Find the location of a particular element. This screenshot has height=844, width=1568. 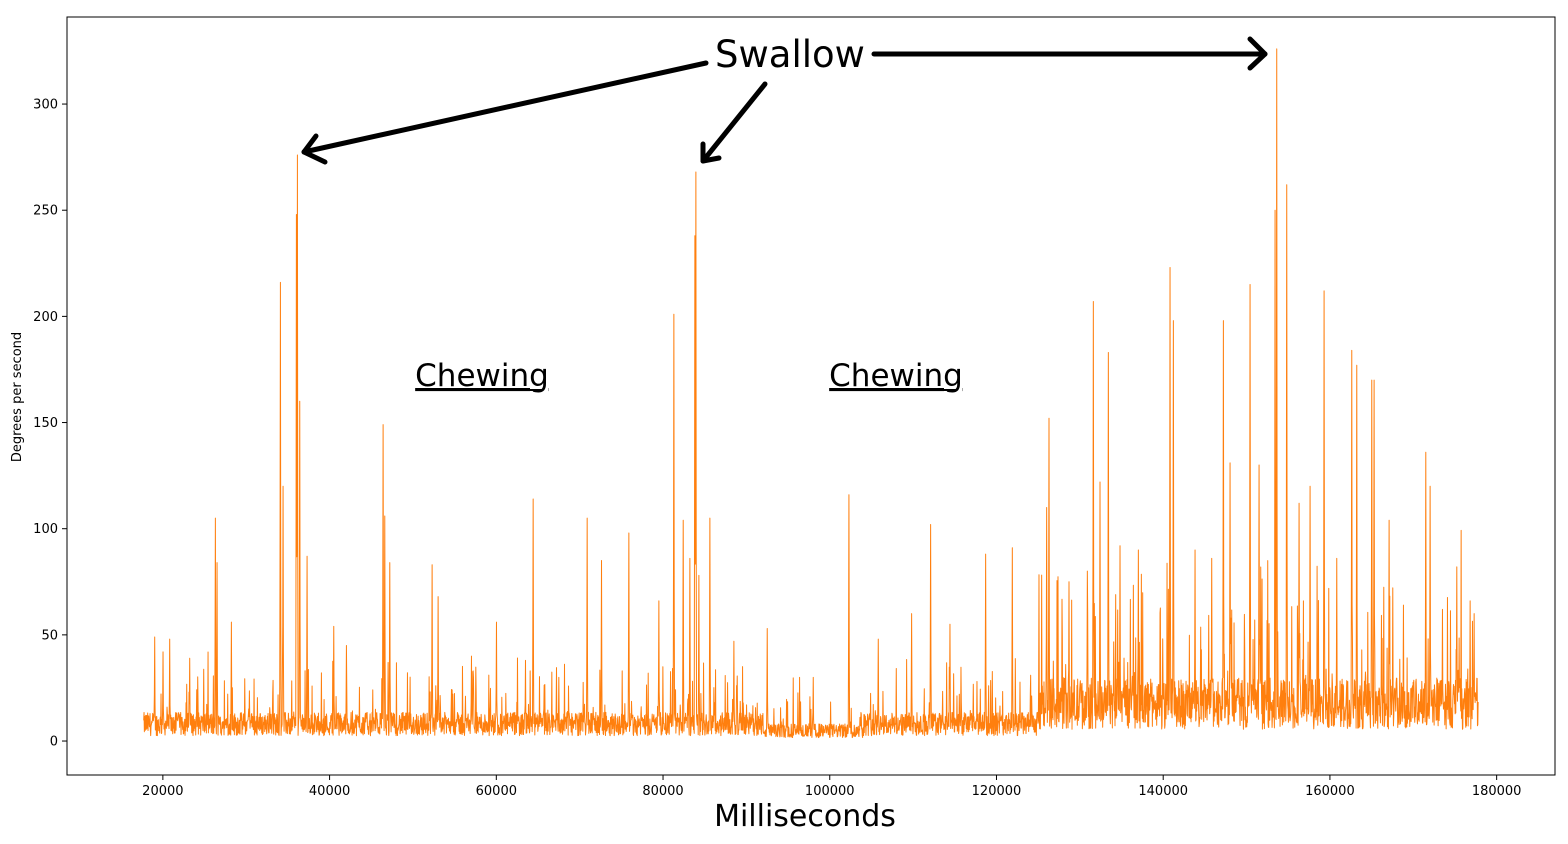

x-tick-label: 140000 is located at coordinates (1163, 791).